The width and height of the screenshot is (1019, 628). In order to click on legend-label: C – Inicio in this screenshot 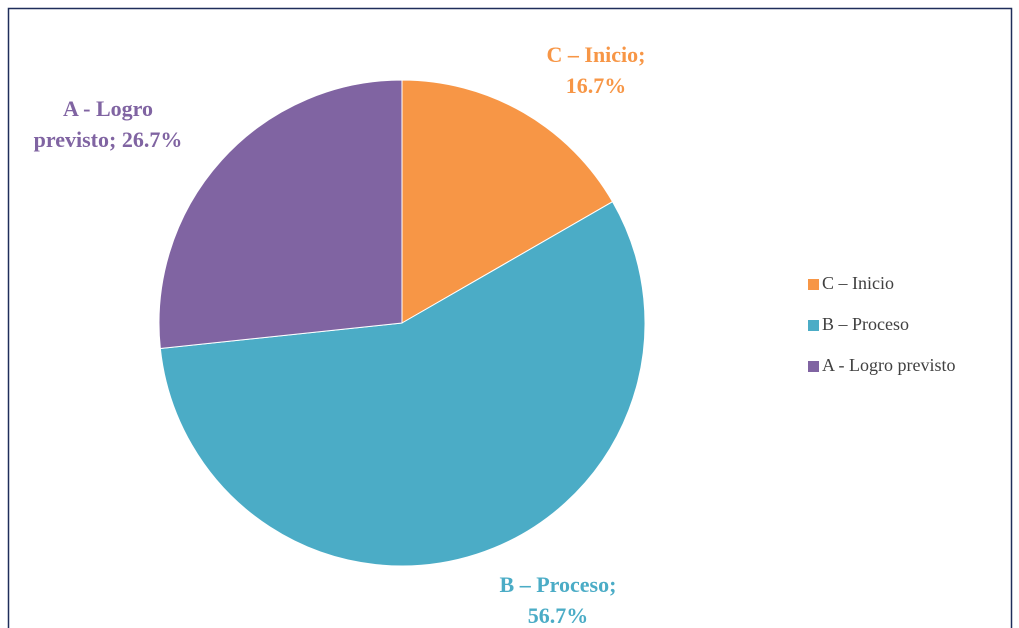, I will do `click(858, 283)`.